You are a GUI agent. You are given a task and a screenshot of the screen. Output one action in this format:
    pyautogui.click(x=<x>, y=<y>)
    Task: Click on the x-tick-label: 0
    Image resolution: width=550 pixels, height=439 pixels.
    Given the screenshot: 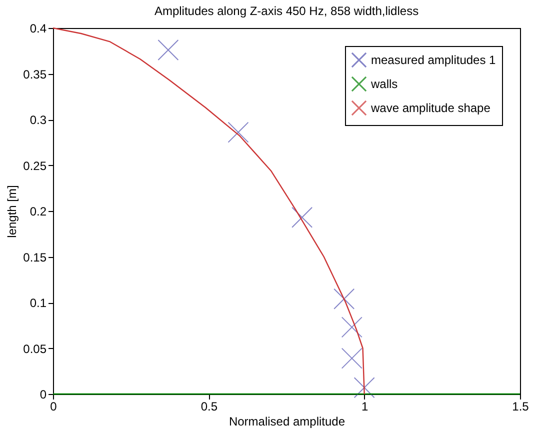 What is the action you would take?
    pyautogui.click(x=54, y=407)
    